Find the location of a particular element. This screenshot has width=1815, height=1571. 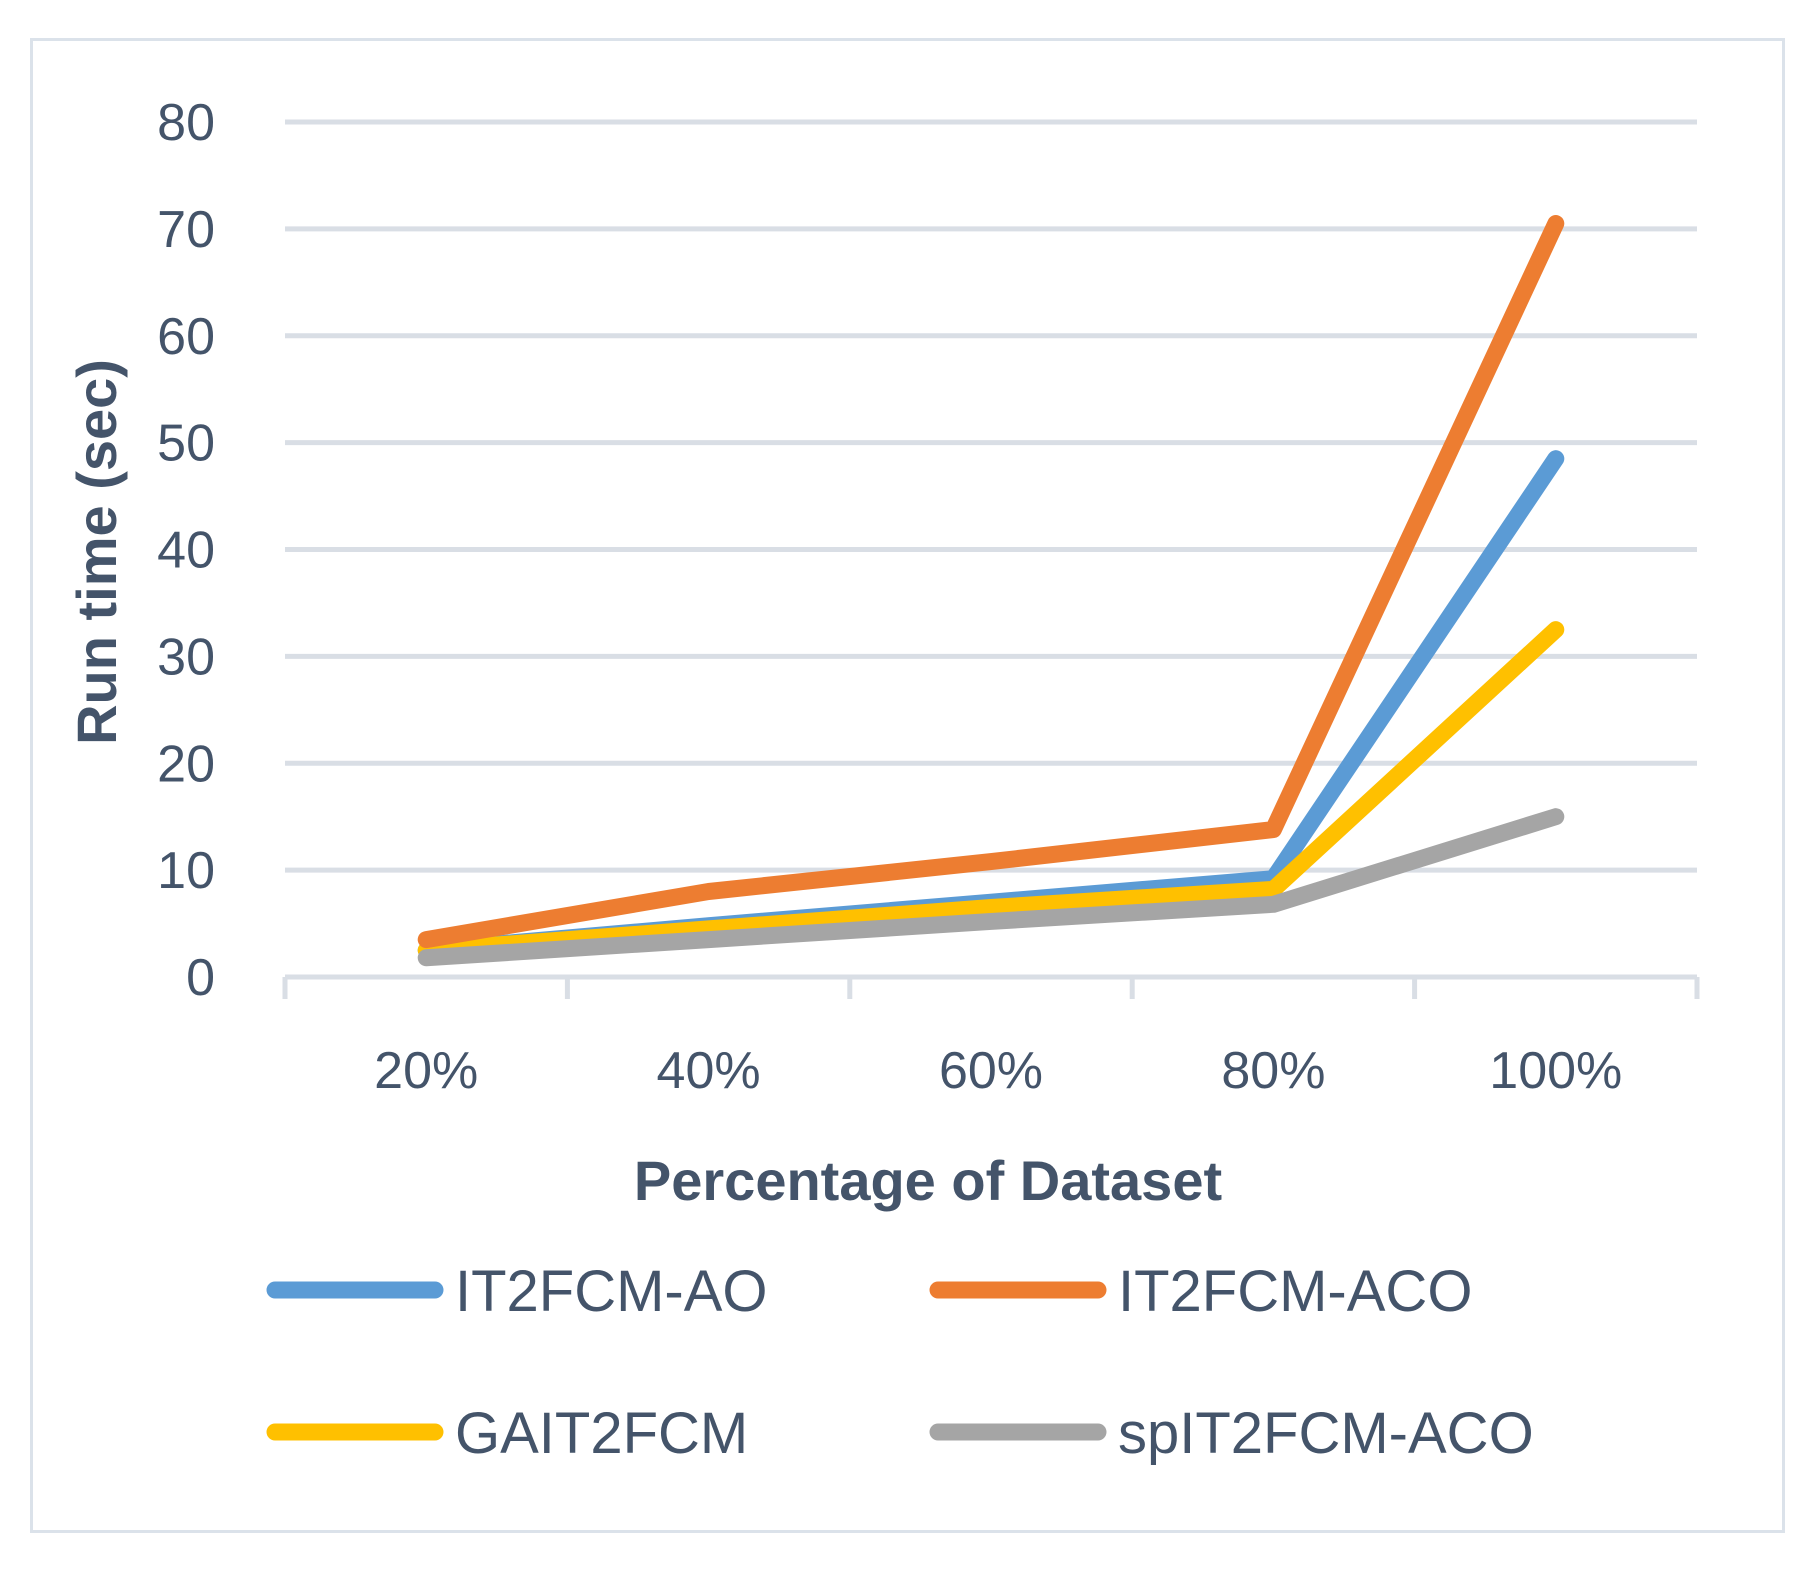

y-tick-label: 20 is located at coordinates (186, 764).